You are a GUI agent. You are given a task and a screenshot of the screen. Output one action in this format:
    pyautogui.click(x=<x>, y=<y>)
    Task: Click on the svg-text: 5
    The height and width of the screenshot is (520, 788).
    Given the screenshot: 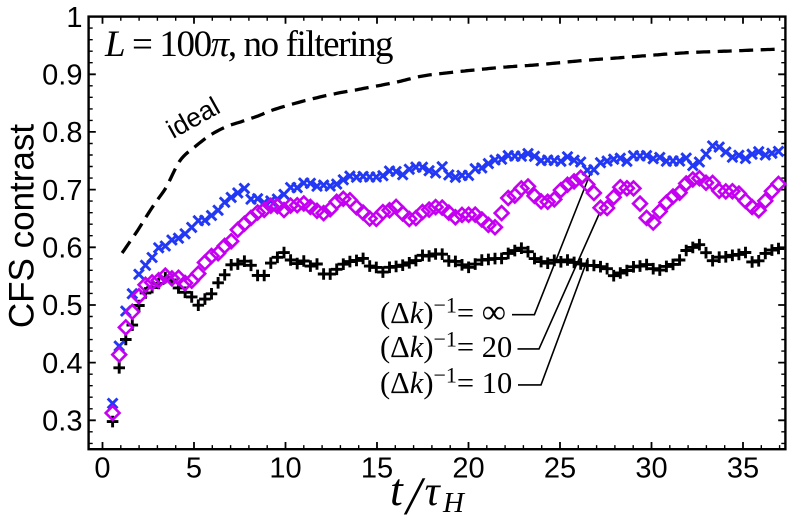 What is the action you would take?
    pyautogui.click(x=194, y=469)
    